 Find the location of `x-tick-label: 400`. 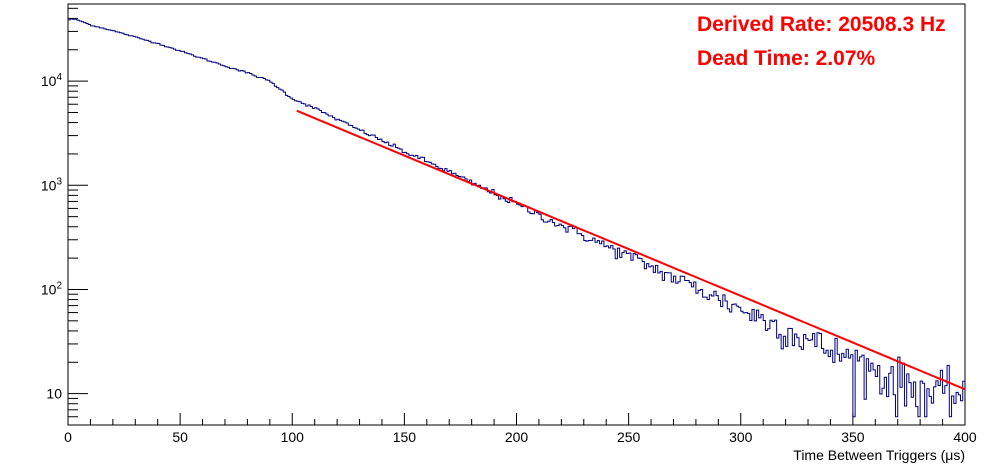

x-tick-label: 400 is located at coordinates (965, 437).